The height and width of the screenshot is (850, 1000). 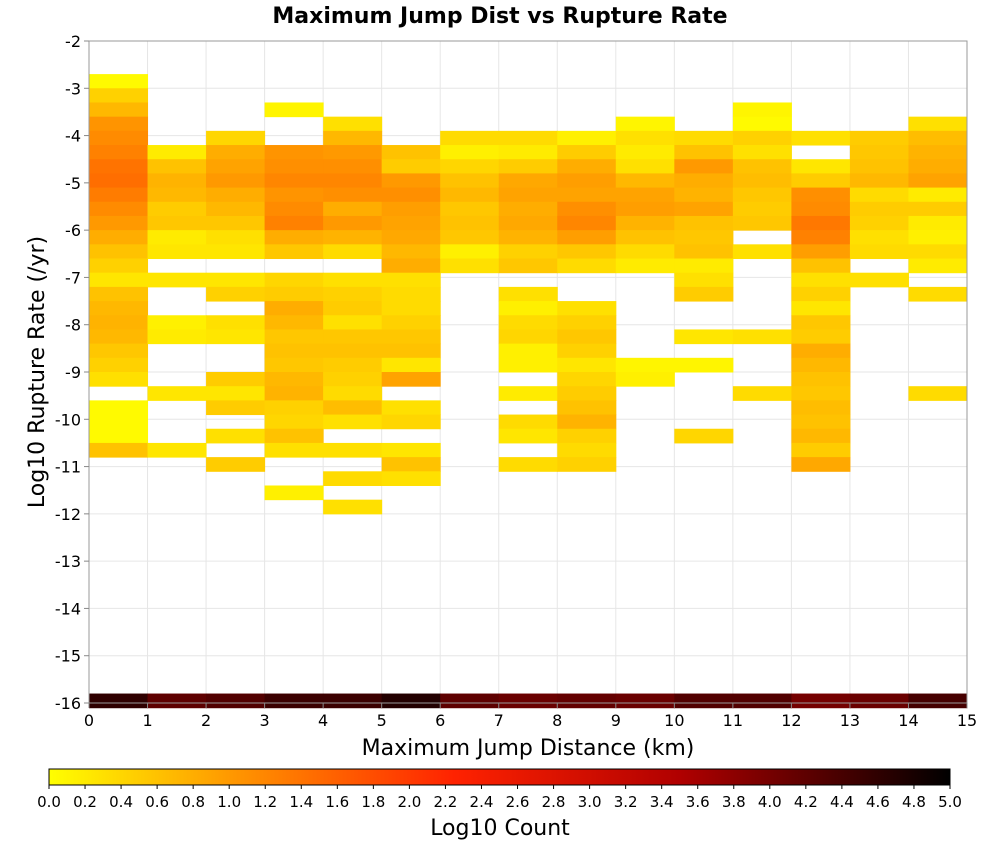 What do you see at coordinates (806, 802) in the screenshot?
I see `colorbar-tick-label: 4.2` at bounding box center [806, 802].